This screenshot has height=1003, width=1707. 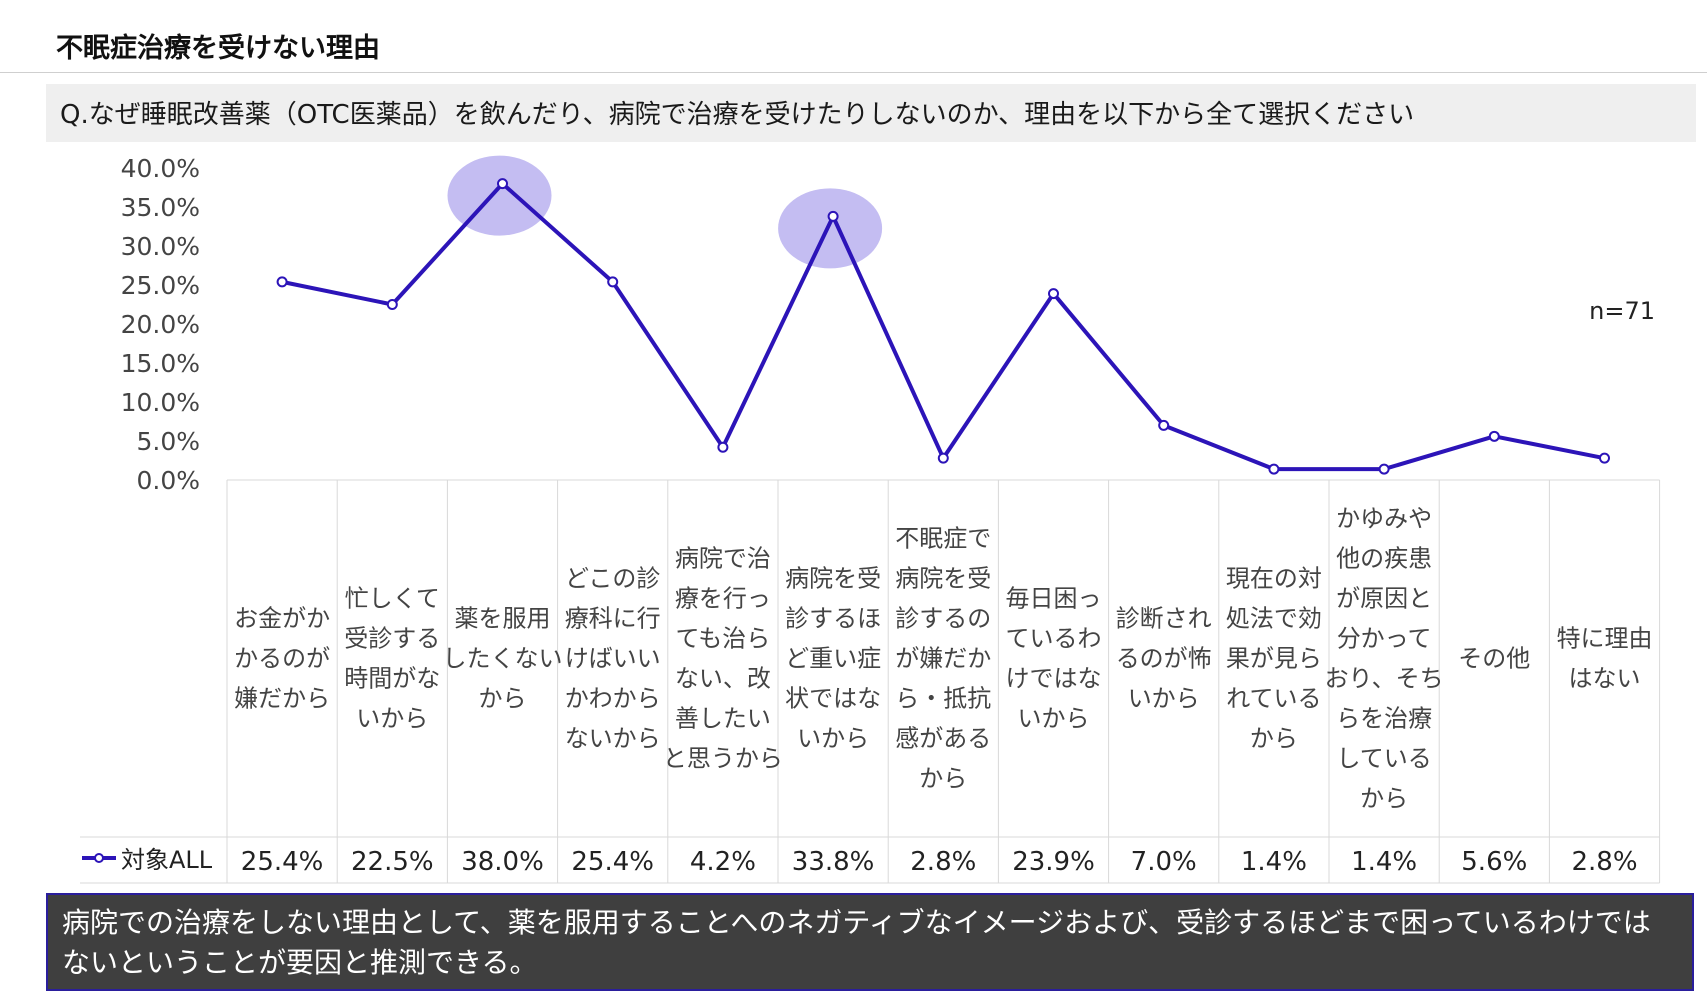 What do you see at coordinates (282, 699) in the screenshot?
I see `category-label-line: 嫌だから` at bounding box center [282, 699].